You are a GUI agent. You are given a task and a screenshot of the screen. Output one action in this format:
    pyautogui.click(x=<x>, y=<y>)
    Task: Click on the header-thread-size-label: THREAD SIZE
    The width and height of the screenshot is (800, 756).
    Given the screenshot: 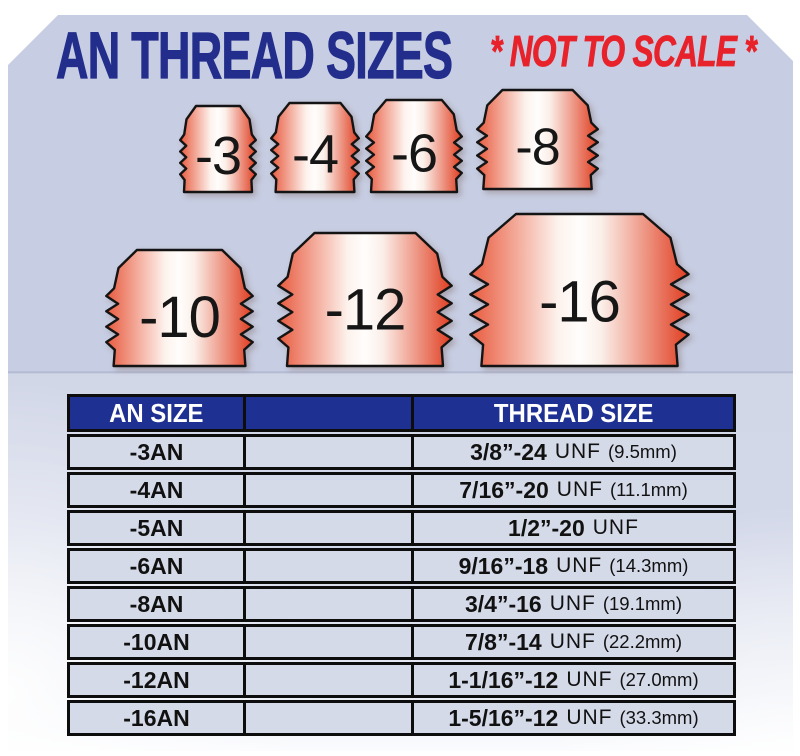 What is the action you would take?
    pyautogui.click(x=573, y=412)
    